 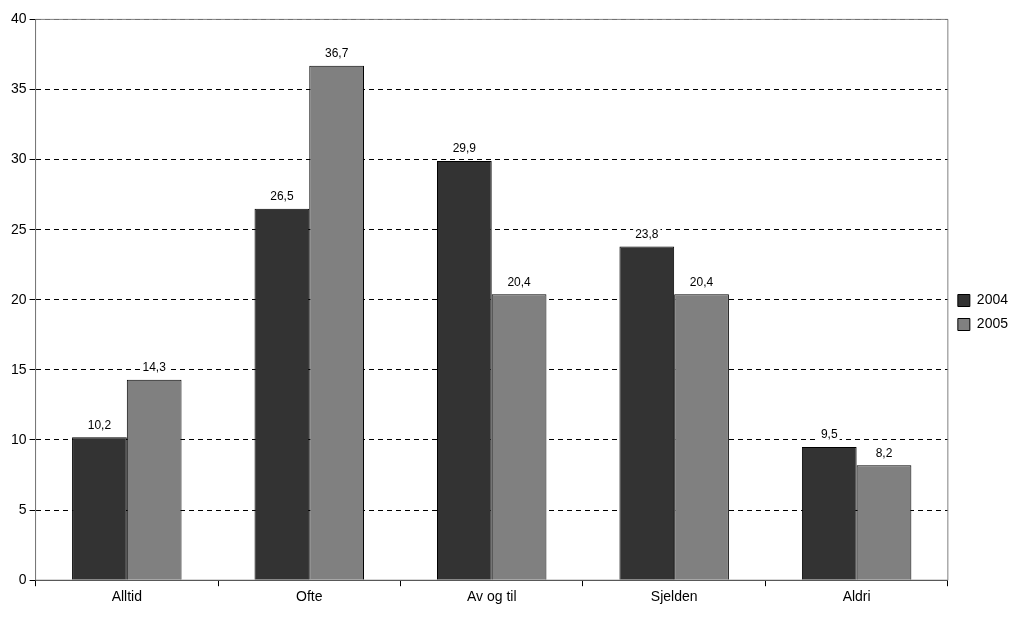 What do you see at coordinates (464, 148) in the screenshot?
I see `data-label: 29,9` at bounding box center [464, 148].